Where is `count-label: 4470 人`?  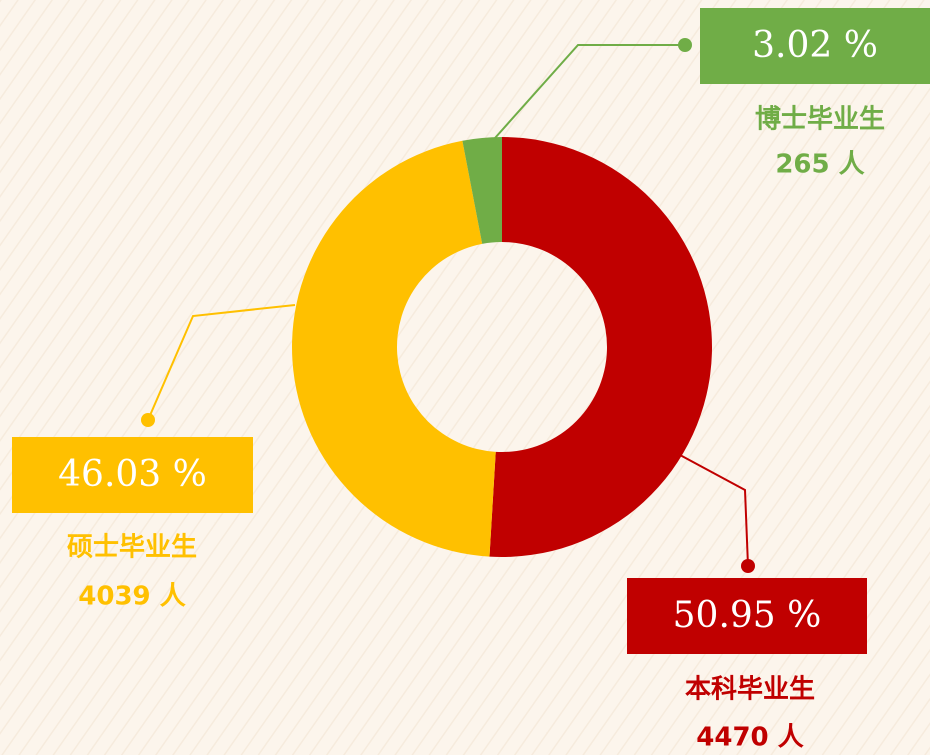
count-label: 4470 人 is located at coordinates (749, 738).